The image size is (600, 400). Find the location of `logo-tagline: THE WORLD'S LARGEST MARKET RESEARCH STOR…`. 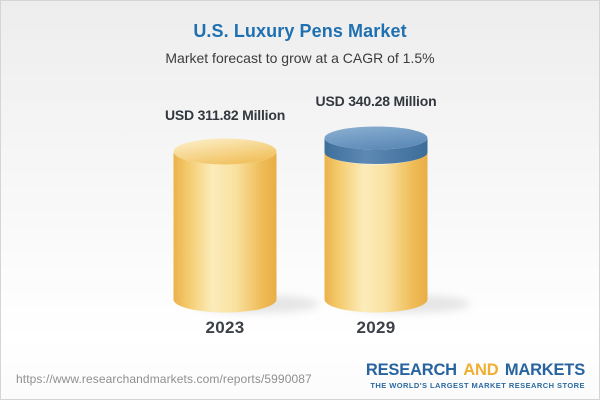

logo-tagline: THE WORLD'S LARGEST MARKET RESEARCH STOR… is located at coordinates (477, 385).